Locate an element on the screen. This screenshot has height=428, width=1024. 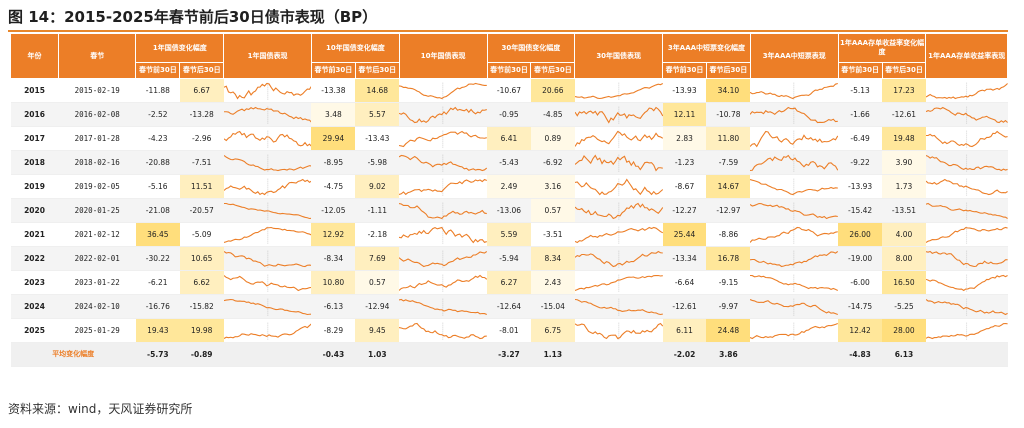
after-change-cell: 8.00 is located at coordinates (904, 258).